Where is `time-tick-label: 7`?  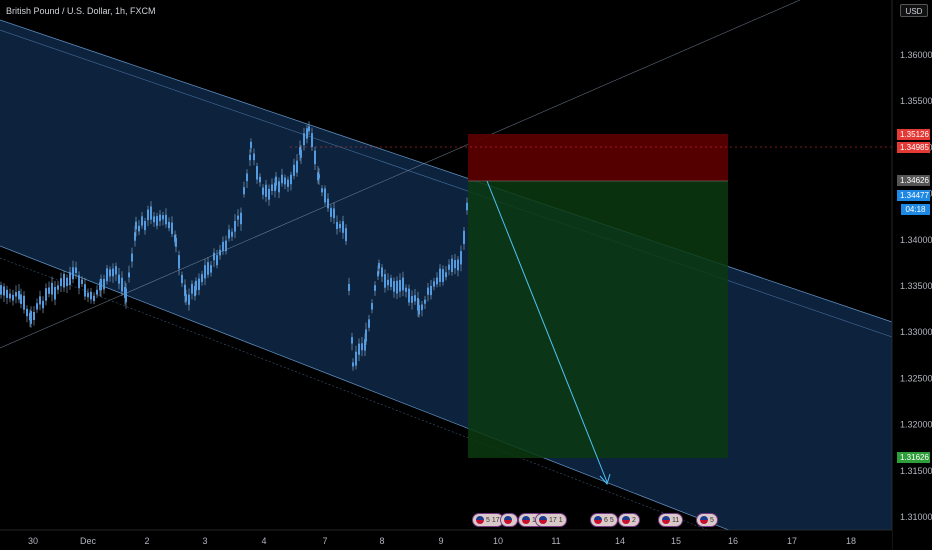 time-tick-label: 7 is located at coordinates (324, 541).